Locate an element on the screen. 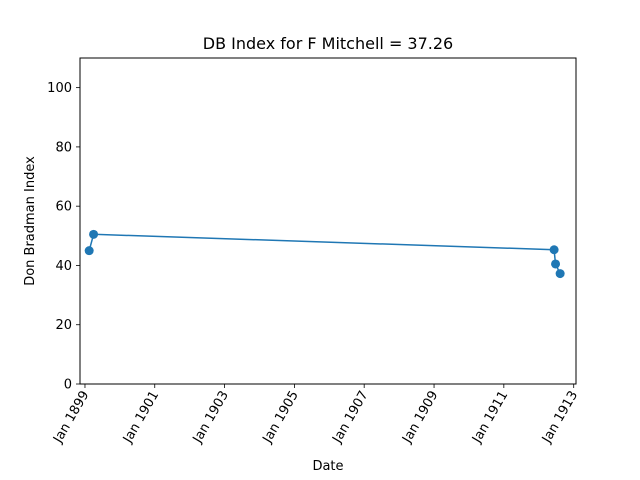  y-tick-label: 20 is located at coordinates (63, 325).